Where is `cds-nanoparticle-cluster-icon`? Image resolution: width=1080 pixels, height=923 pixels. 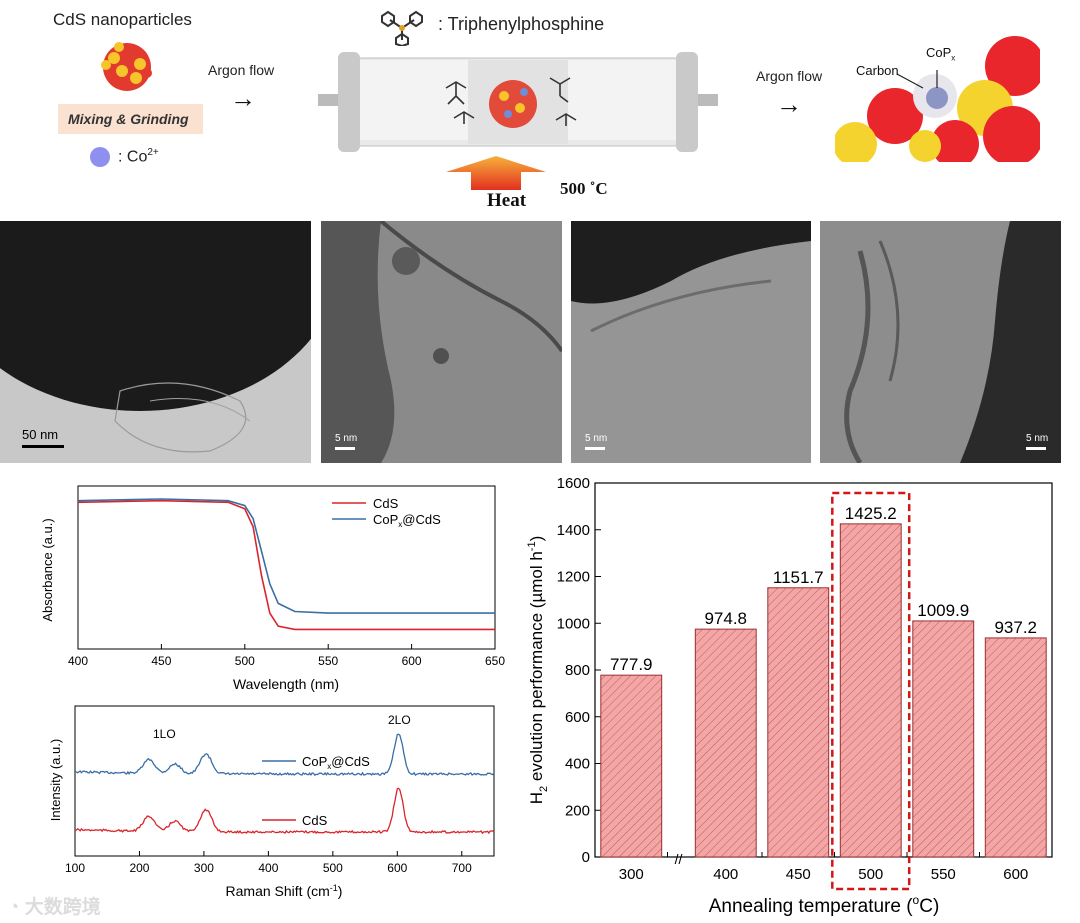 cds-nanoparticle-cluster-icon is located at coordinates (126, 66).